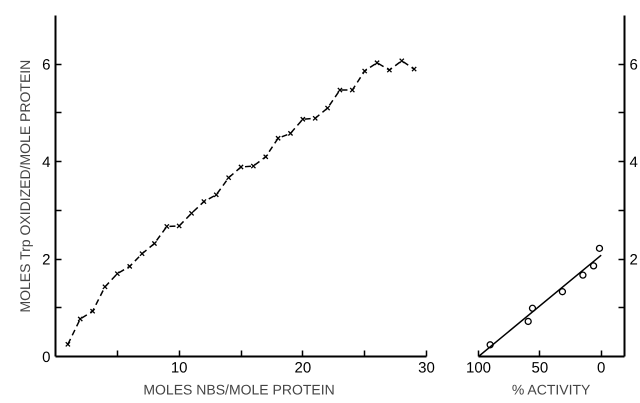 The height and width of the screenshot is (403, 640). Describe the element at coordinates (634, 163) in the screenshot. I see `y2-tick-label: 4` at that location.